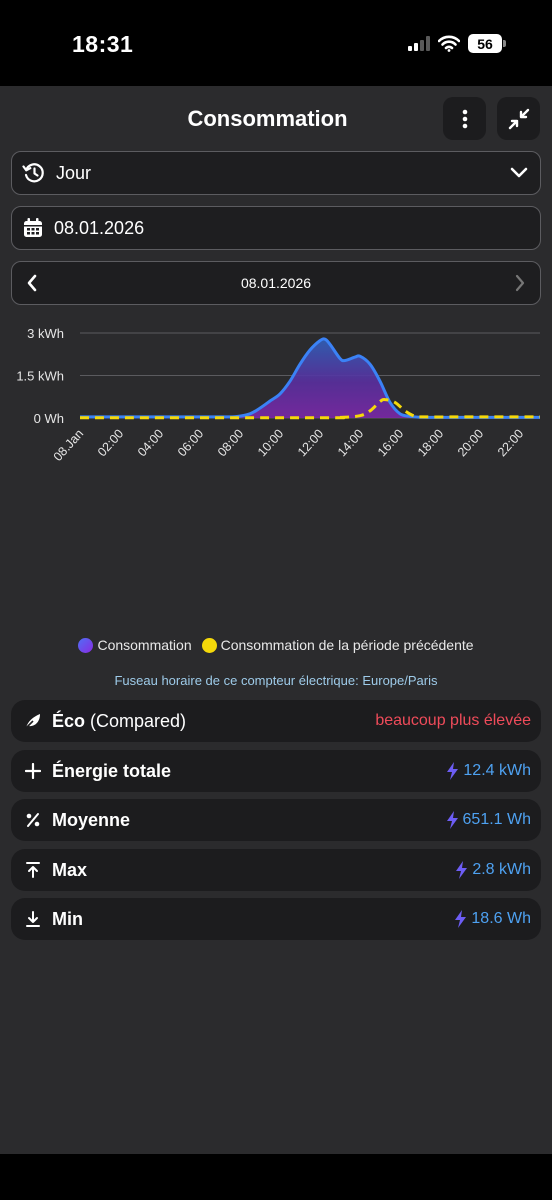  Describe the element at coordinates (33, 820) in the screenshot. I see `percent-icon` at that location.